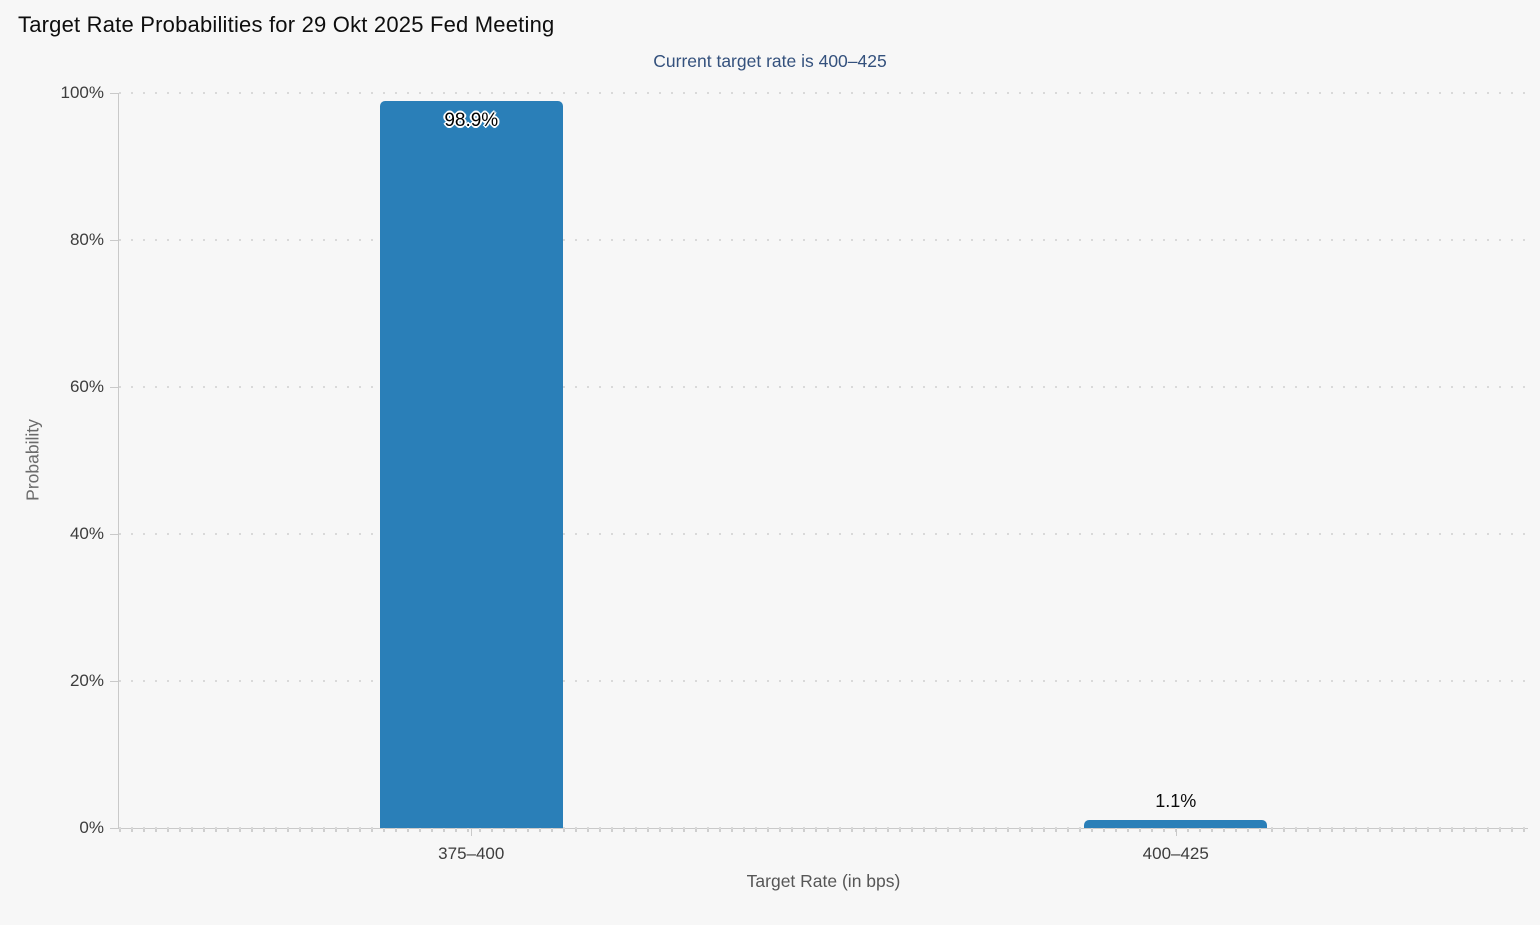 The width and height of the screenshot is (1540, 925). What do you see at coordinates (471, 121) in the screenshot?
I see `bar-value-label: 98.9%` at bounding box center [471, 121].